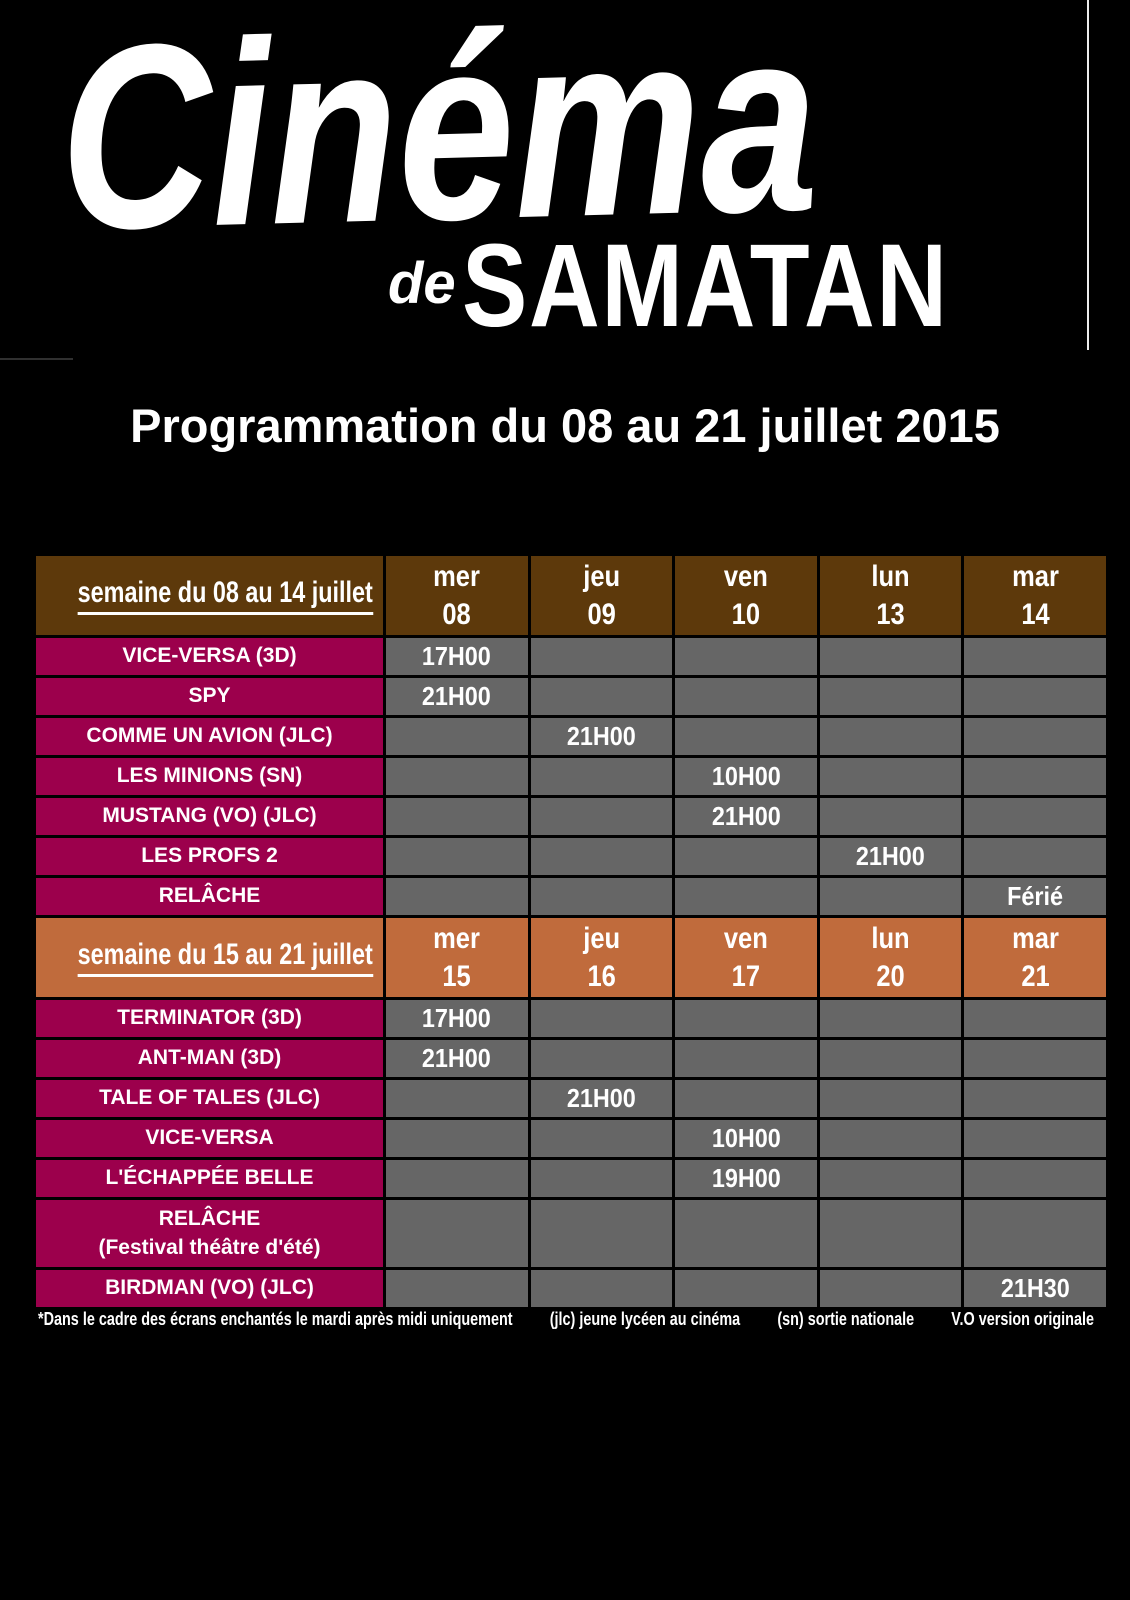 The width and height of the screenshot is (1130, 1600). What do you see at coordinates (209, 1058) in the screenshot?
I see `film-title-cell: ANT-MAN (3D)` at bounding box center [209, 1058].